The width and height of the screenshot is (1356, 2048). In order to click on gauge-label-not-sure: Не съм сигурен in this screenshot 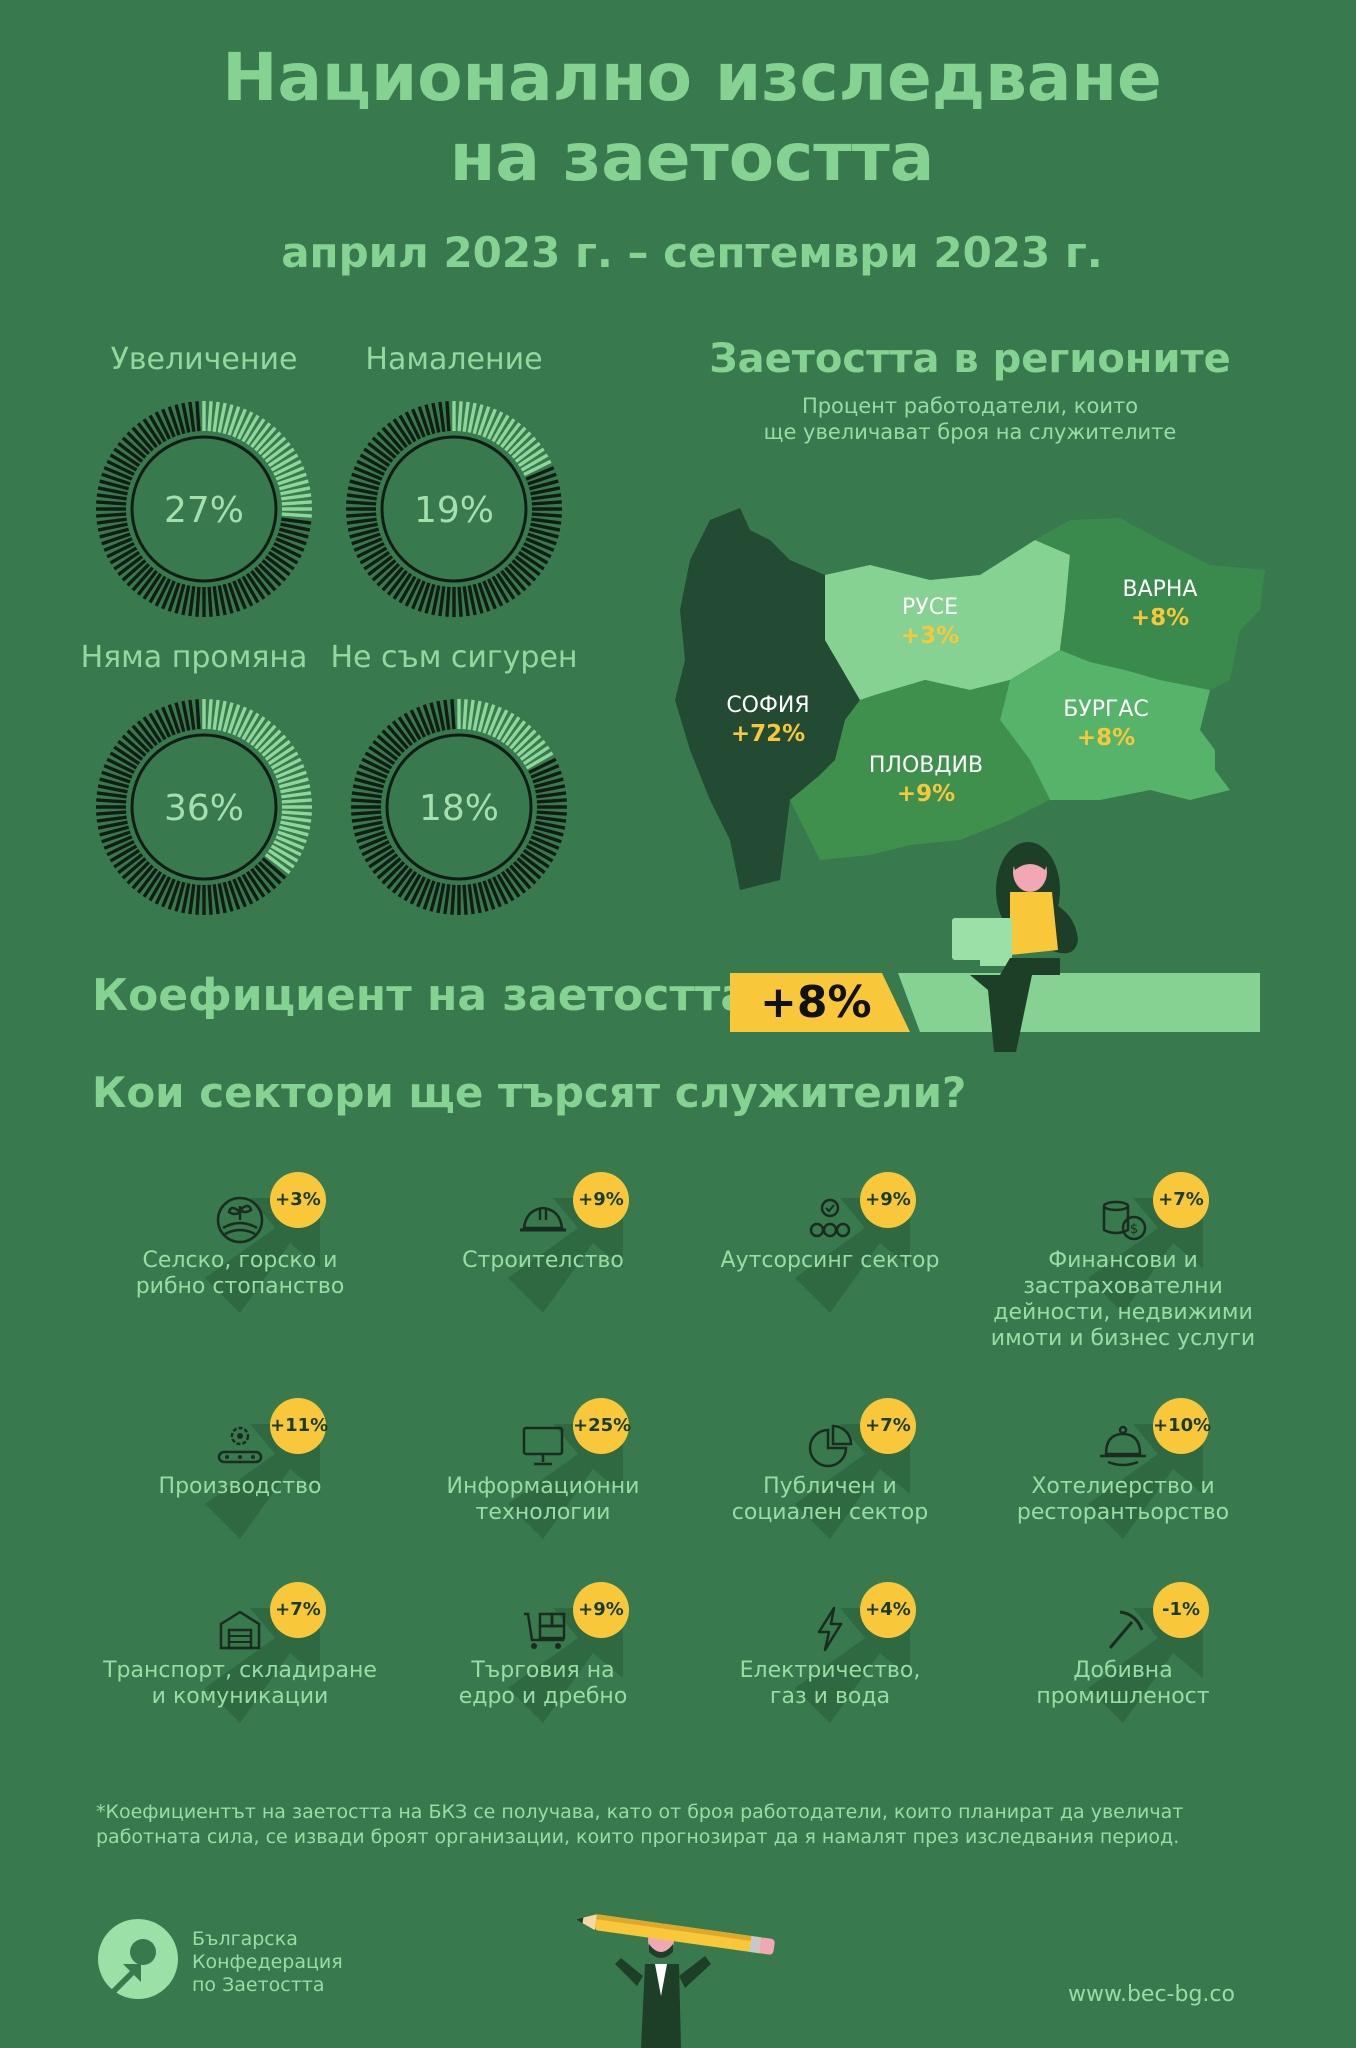, I will do `click(454, 657)`.